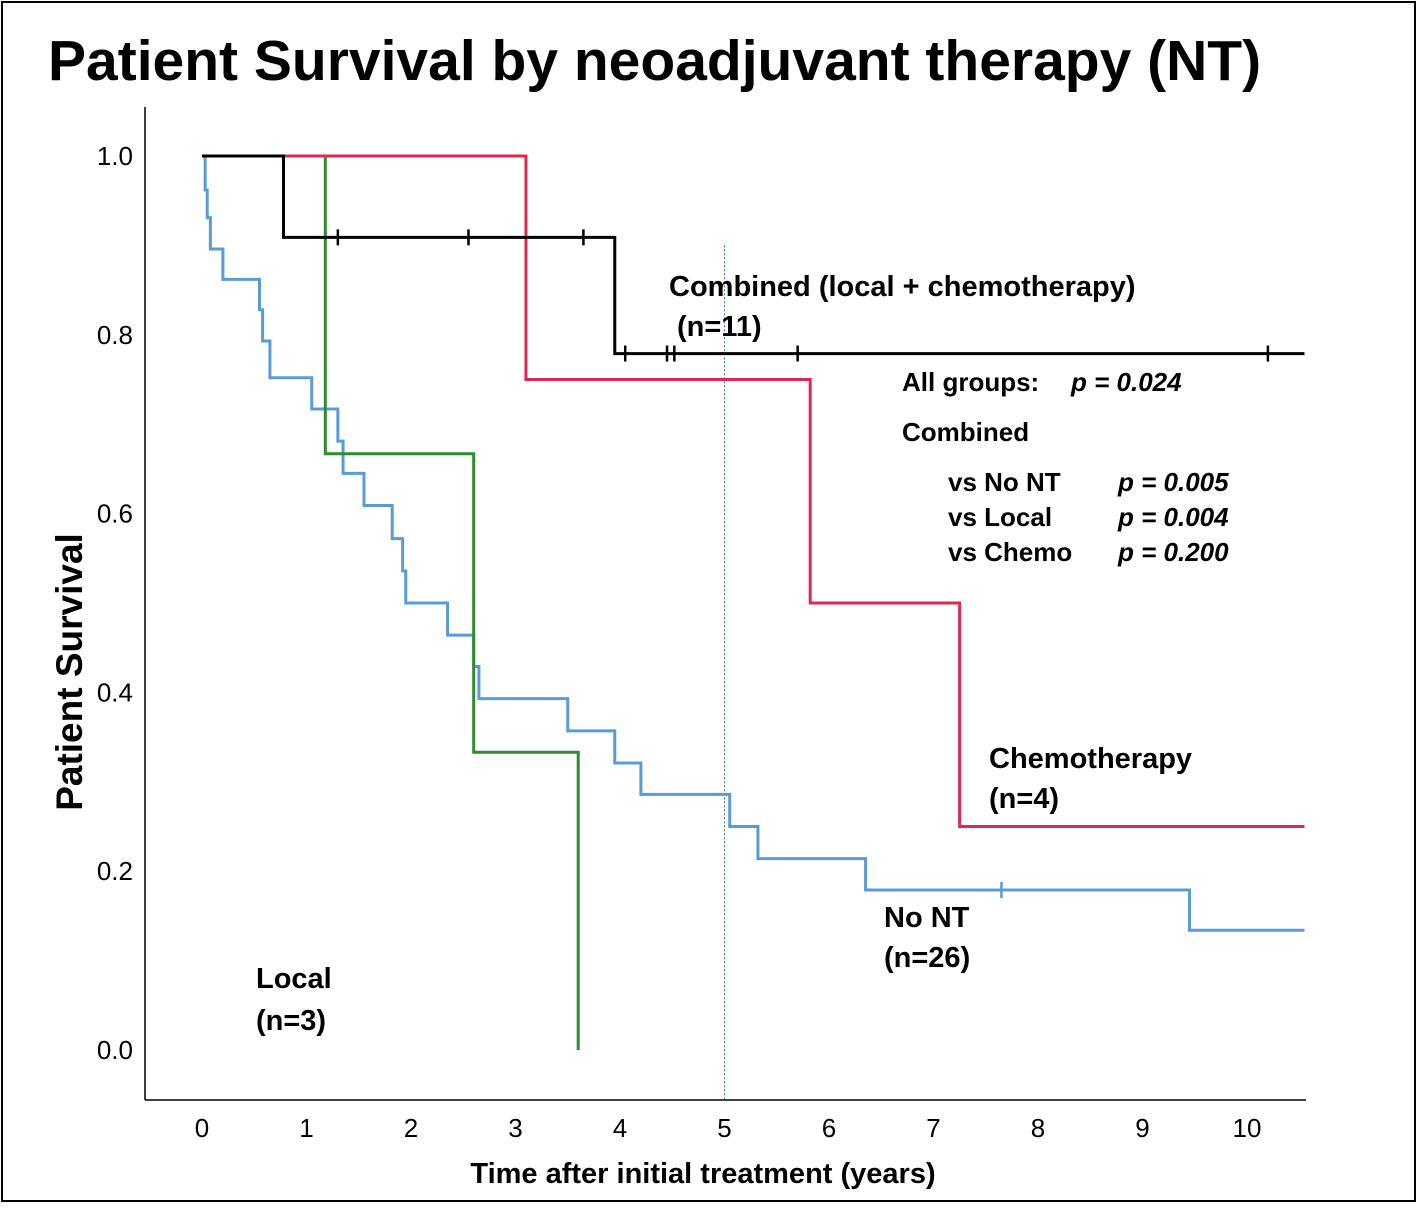 This screenshot has height=1213, width=1427. Describe the element at coordinates (1090, 759) in the screenshot. I see `chemotherapy-label: Chemotherapy` at that location.